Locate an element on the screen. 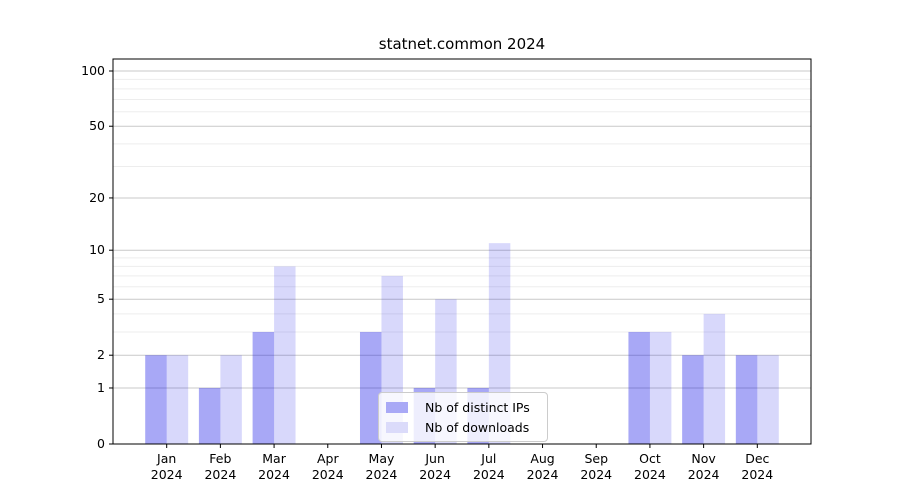 The height and width of the screenshot is (500, 900). bar-downloads-dec is located at coordinates (768, 399).